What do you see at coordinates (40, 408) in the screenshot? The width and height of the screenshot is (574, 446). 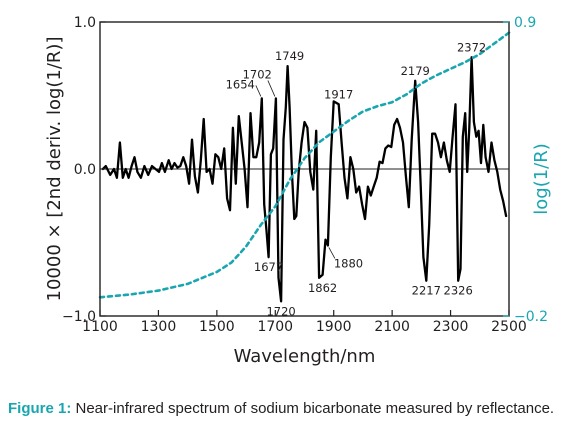 I see `caption-label: Figure 1:` at bounding box center [40, 408].